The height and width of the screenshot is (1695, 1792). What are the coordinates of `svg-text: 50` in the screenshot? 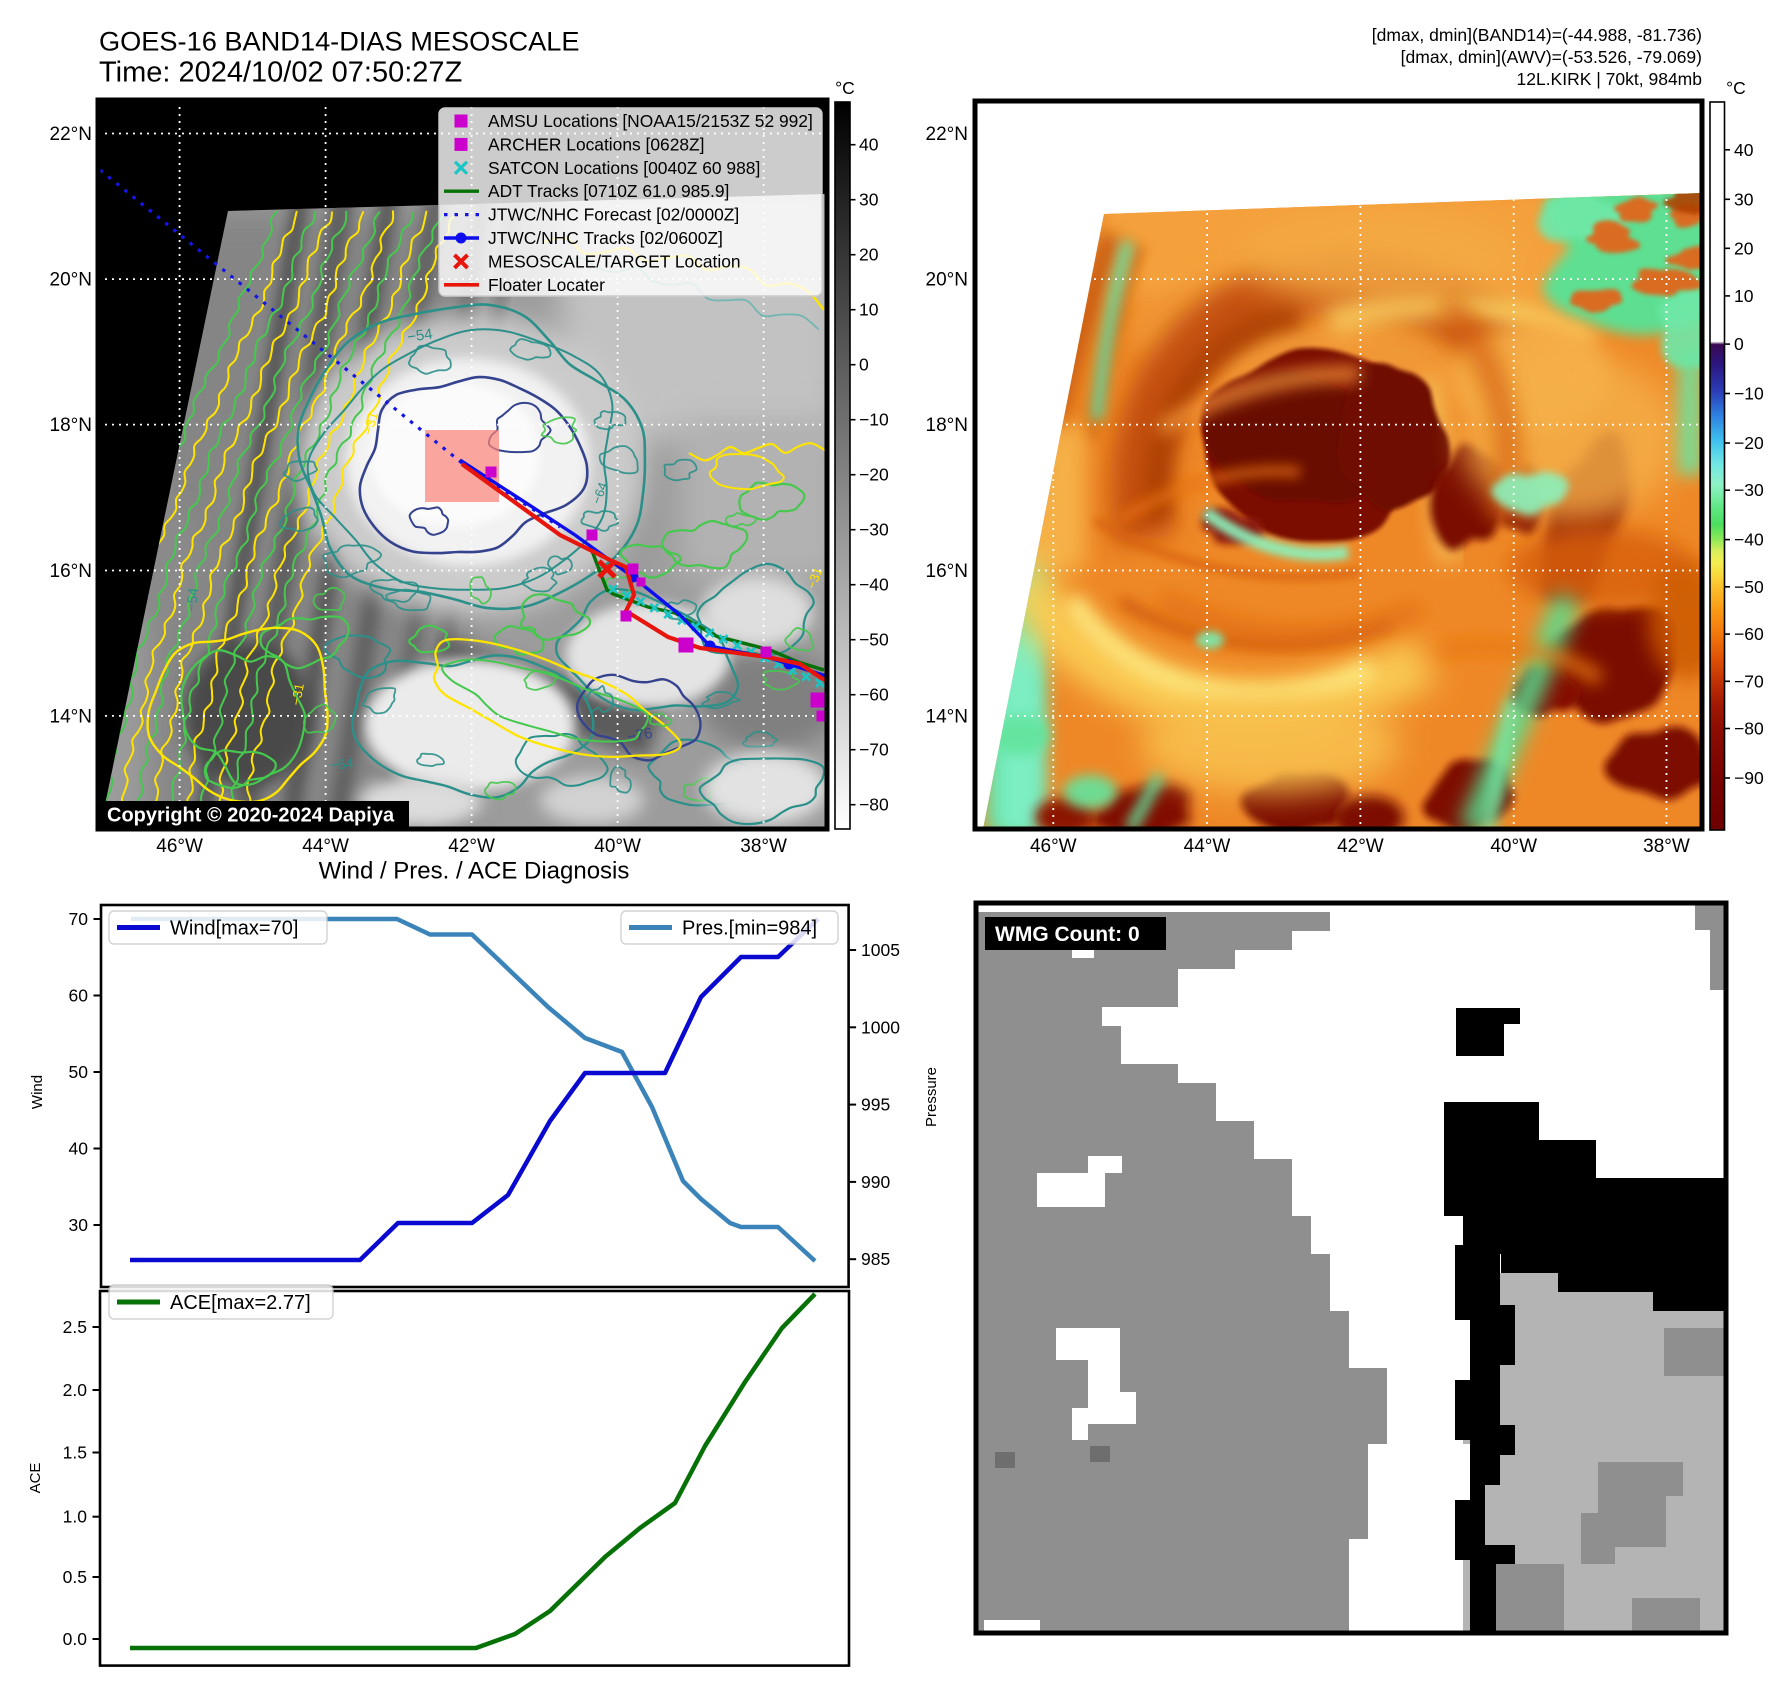 It's located at (79, 1072).